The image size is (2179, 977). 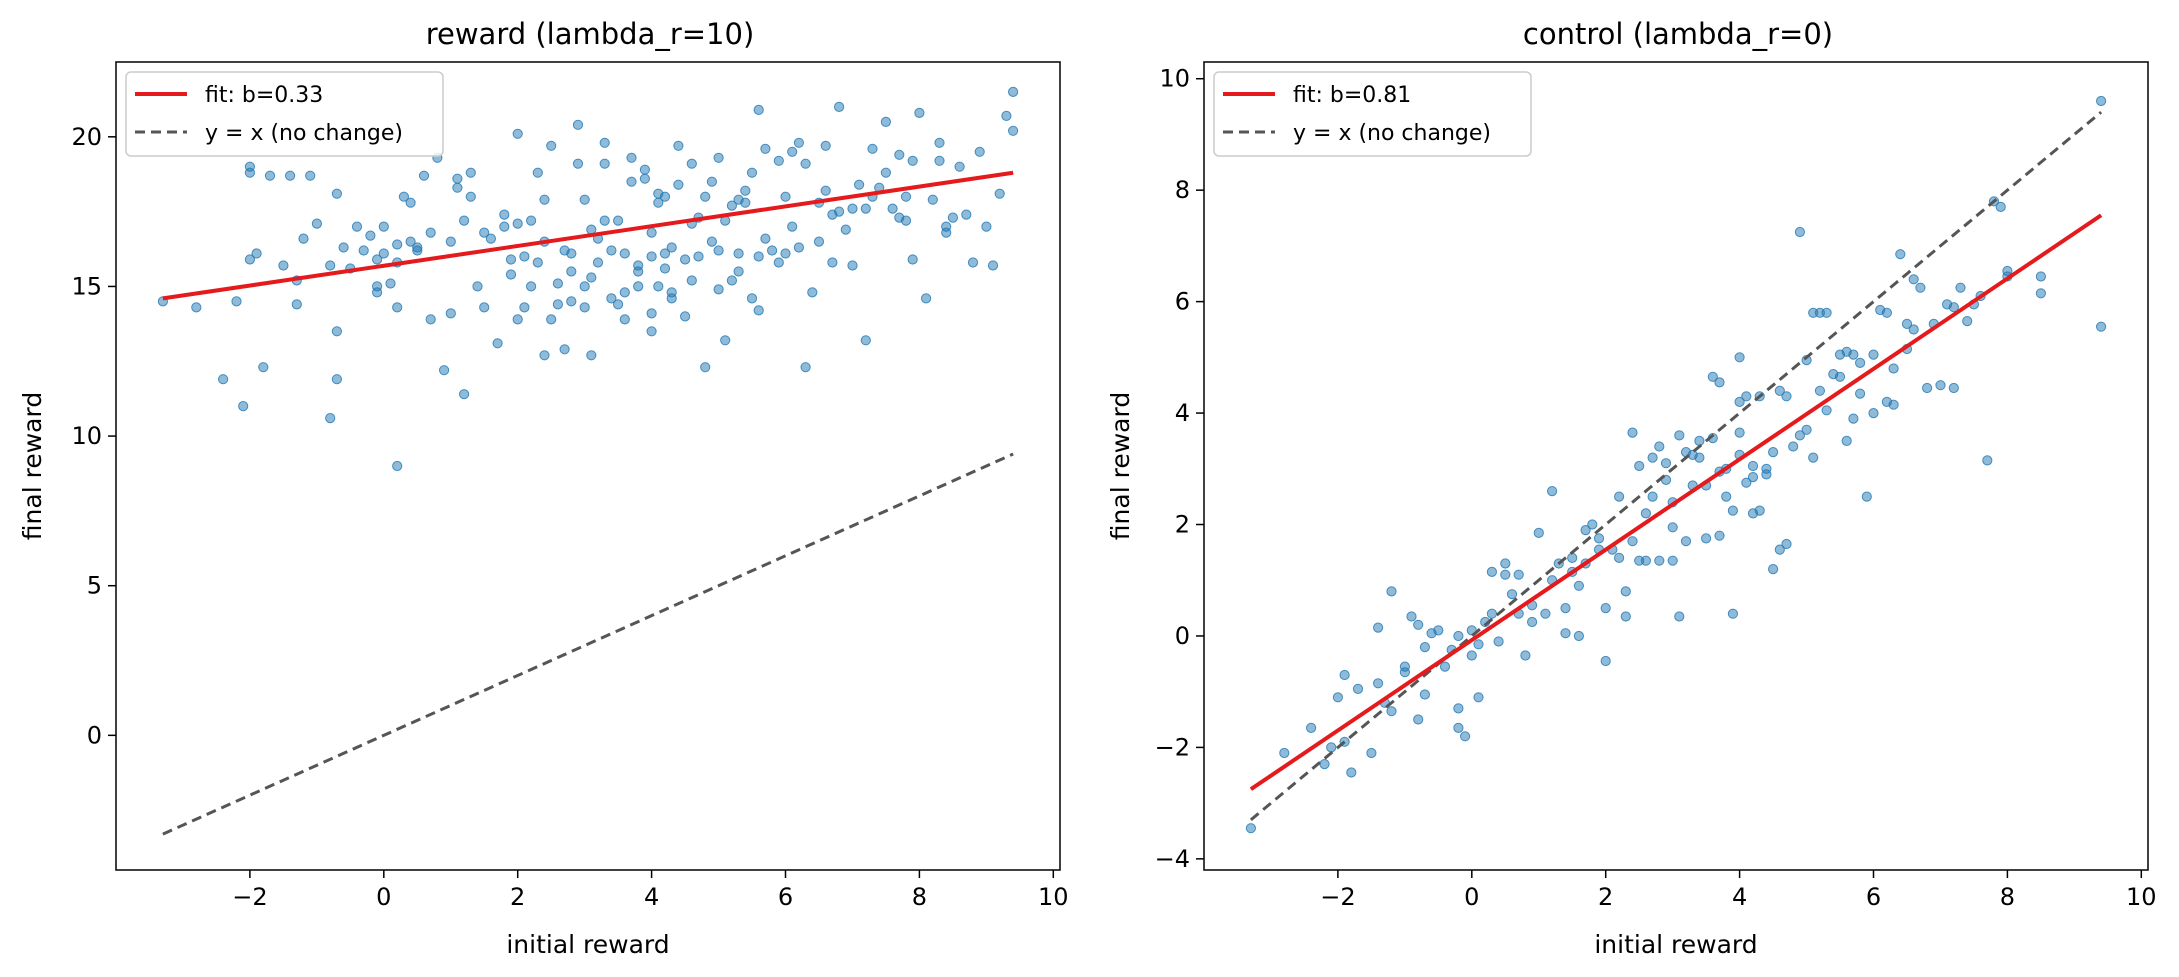 What do you see at coordinates (588, 235) in the screenshot?
I see `fit-line` at bounding box center [588, 235].